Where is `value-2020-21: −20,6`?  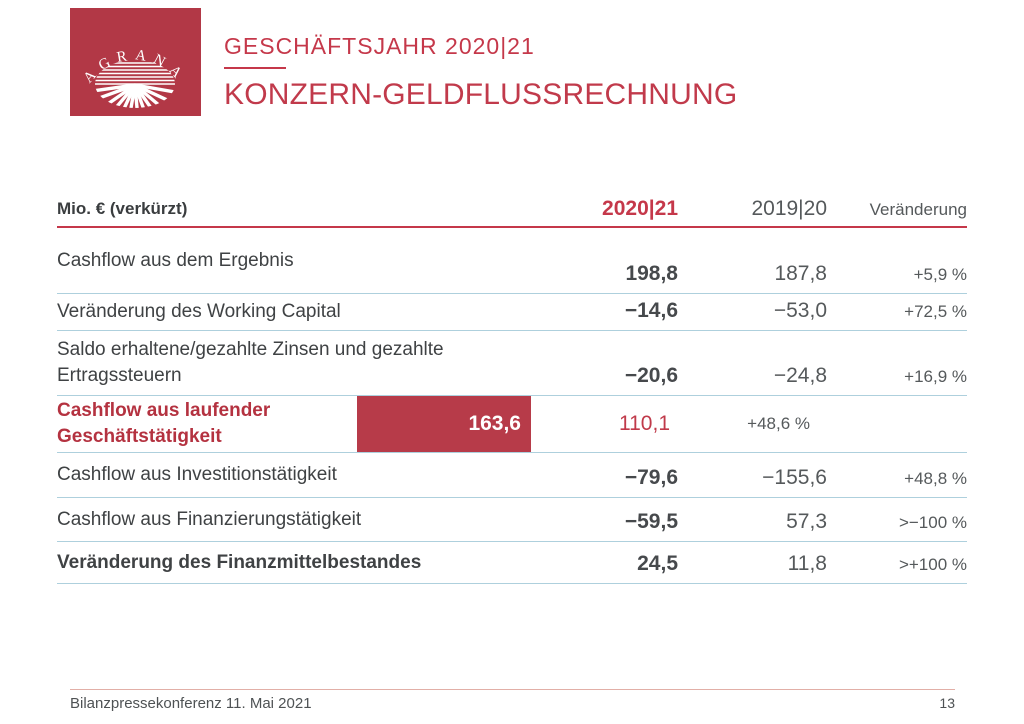
value-2020-21: −20,6 is located at coordinates (651, 375).